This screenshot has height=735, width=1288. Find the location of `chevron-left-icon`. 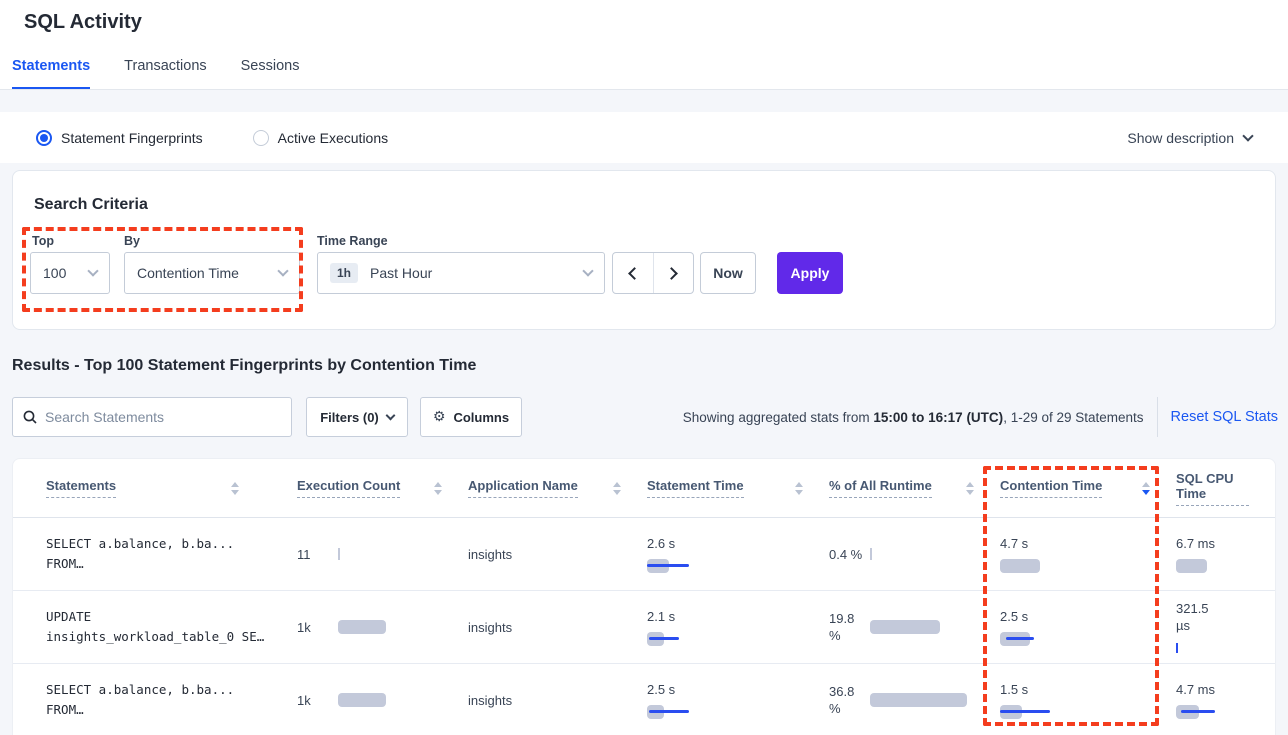

chevron-left-icon is located at coordinates (634, 273).